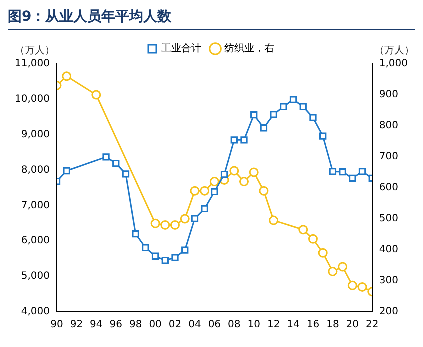 The image size is (423, 347). I want to click on x-tick-label: 20, so click(353, 325).